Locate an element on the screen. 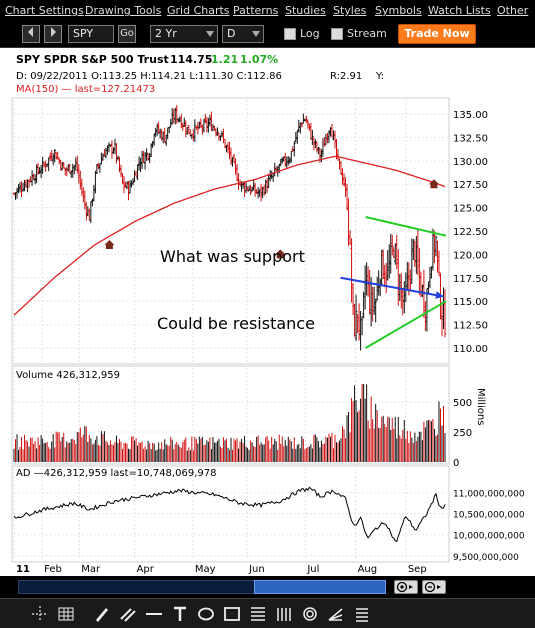  ad-tick-label: 11,000,000,000 is located at coordinates (489, 495).